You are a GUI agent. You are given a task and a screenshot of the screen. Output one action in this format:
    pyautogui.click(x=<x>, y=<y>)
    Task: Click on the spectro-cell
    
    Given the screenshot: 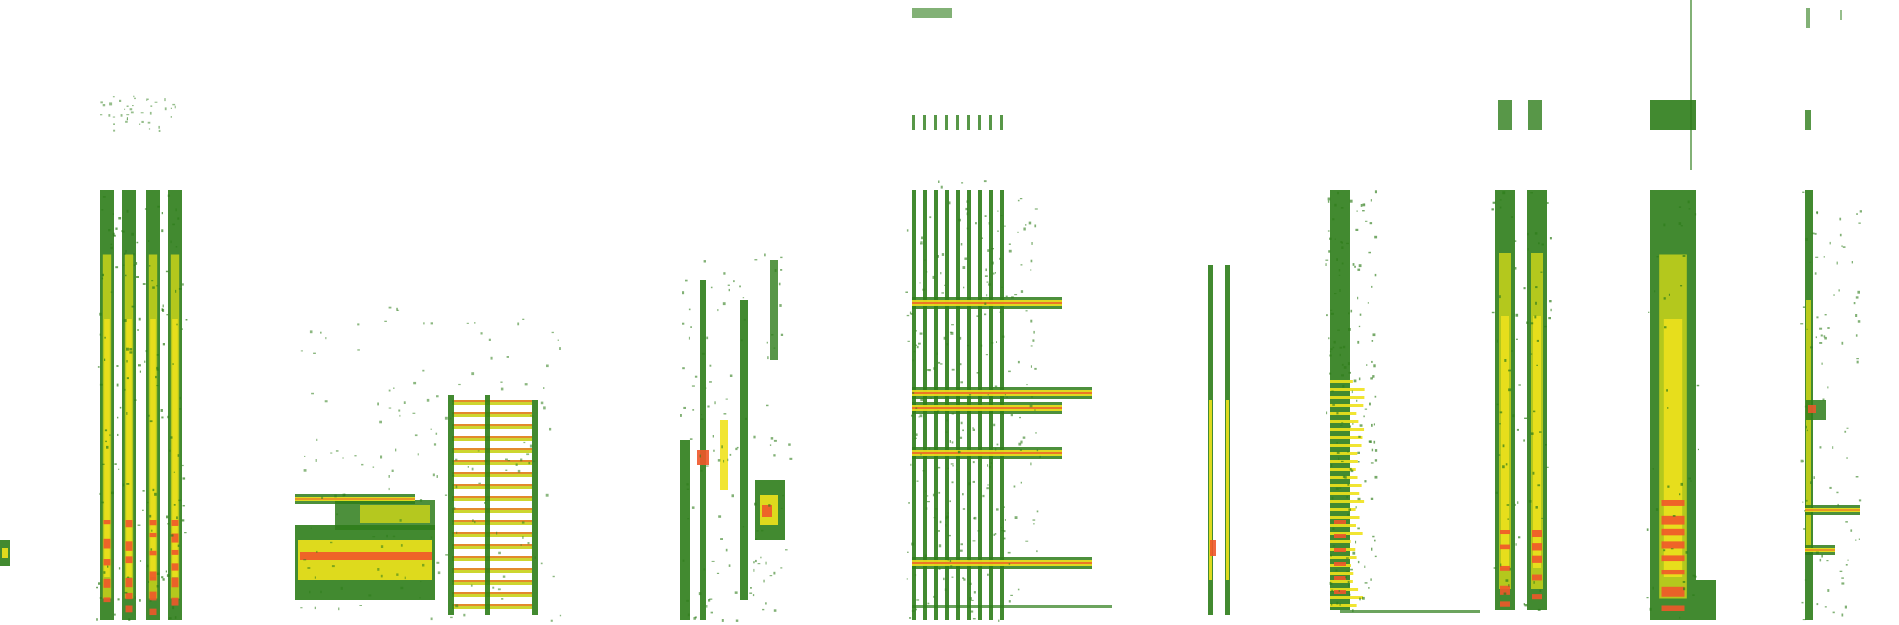 What is the action you would take?
    pyautogui.click(x=774, y=310)
    